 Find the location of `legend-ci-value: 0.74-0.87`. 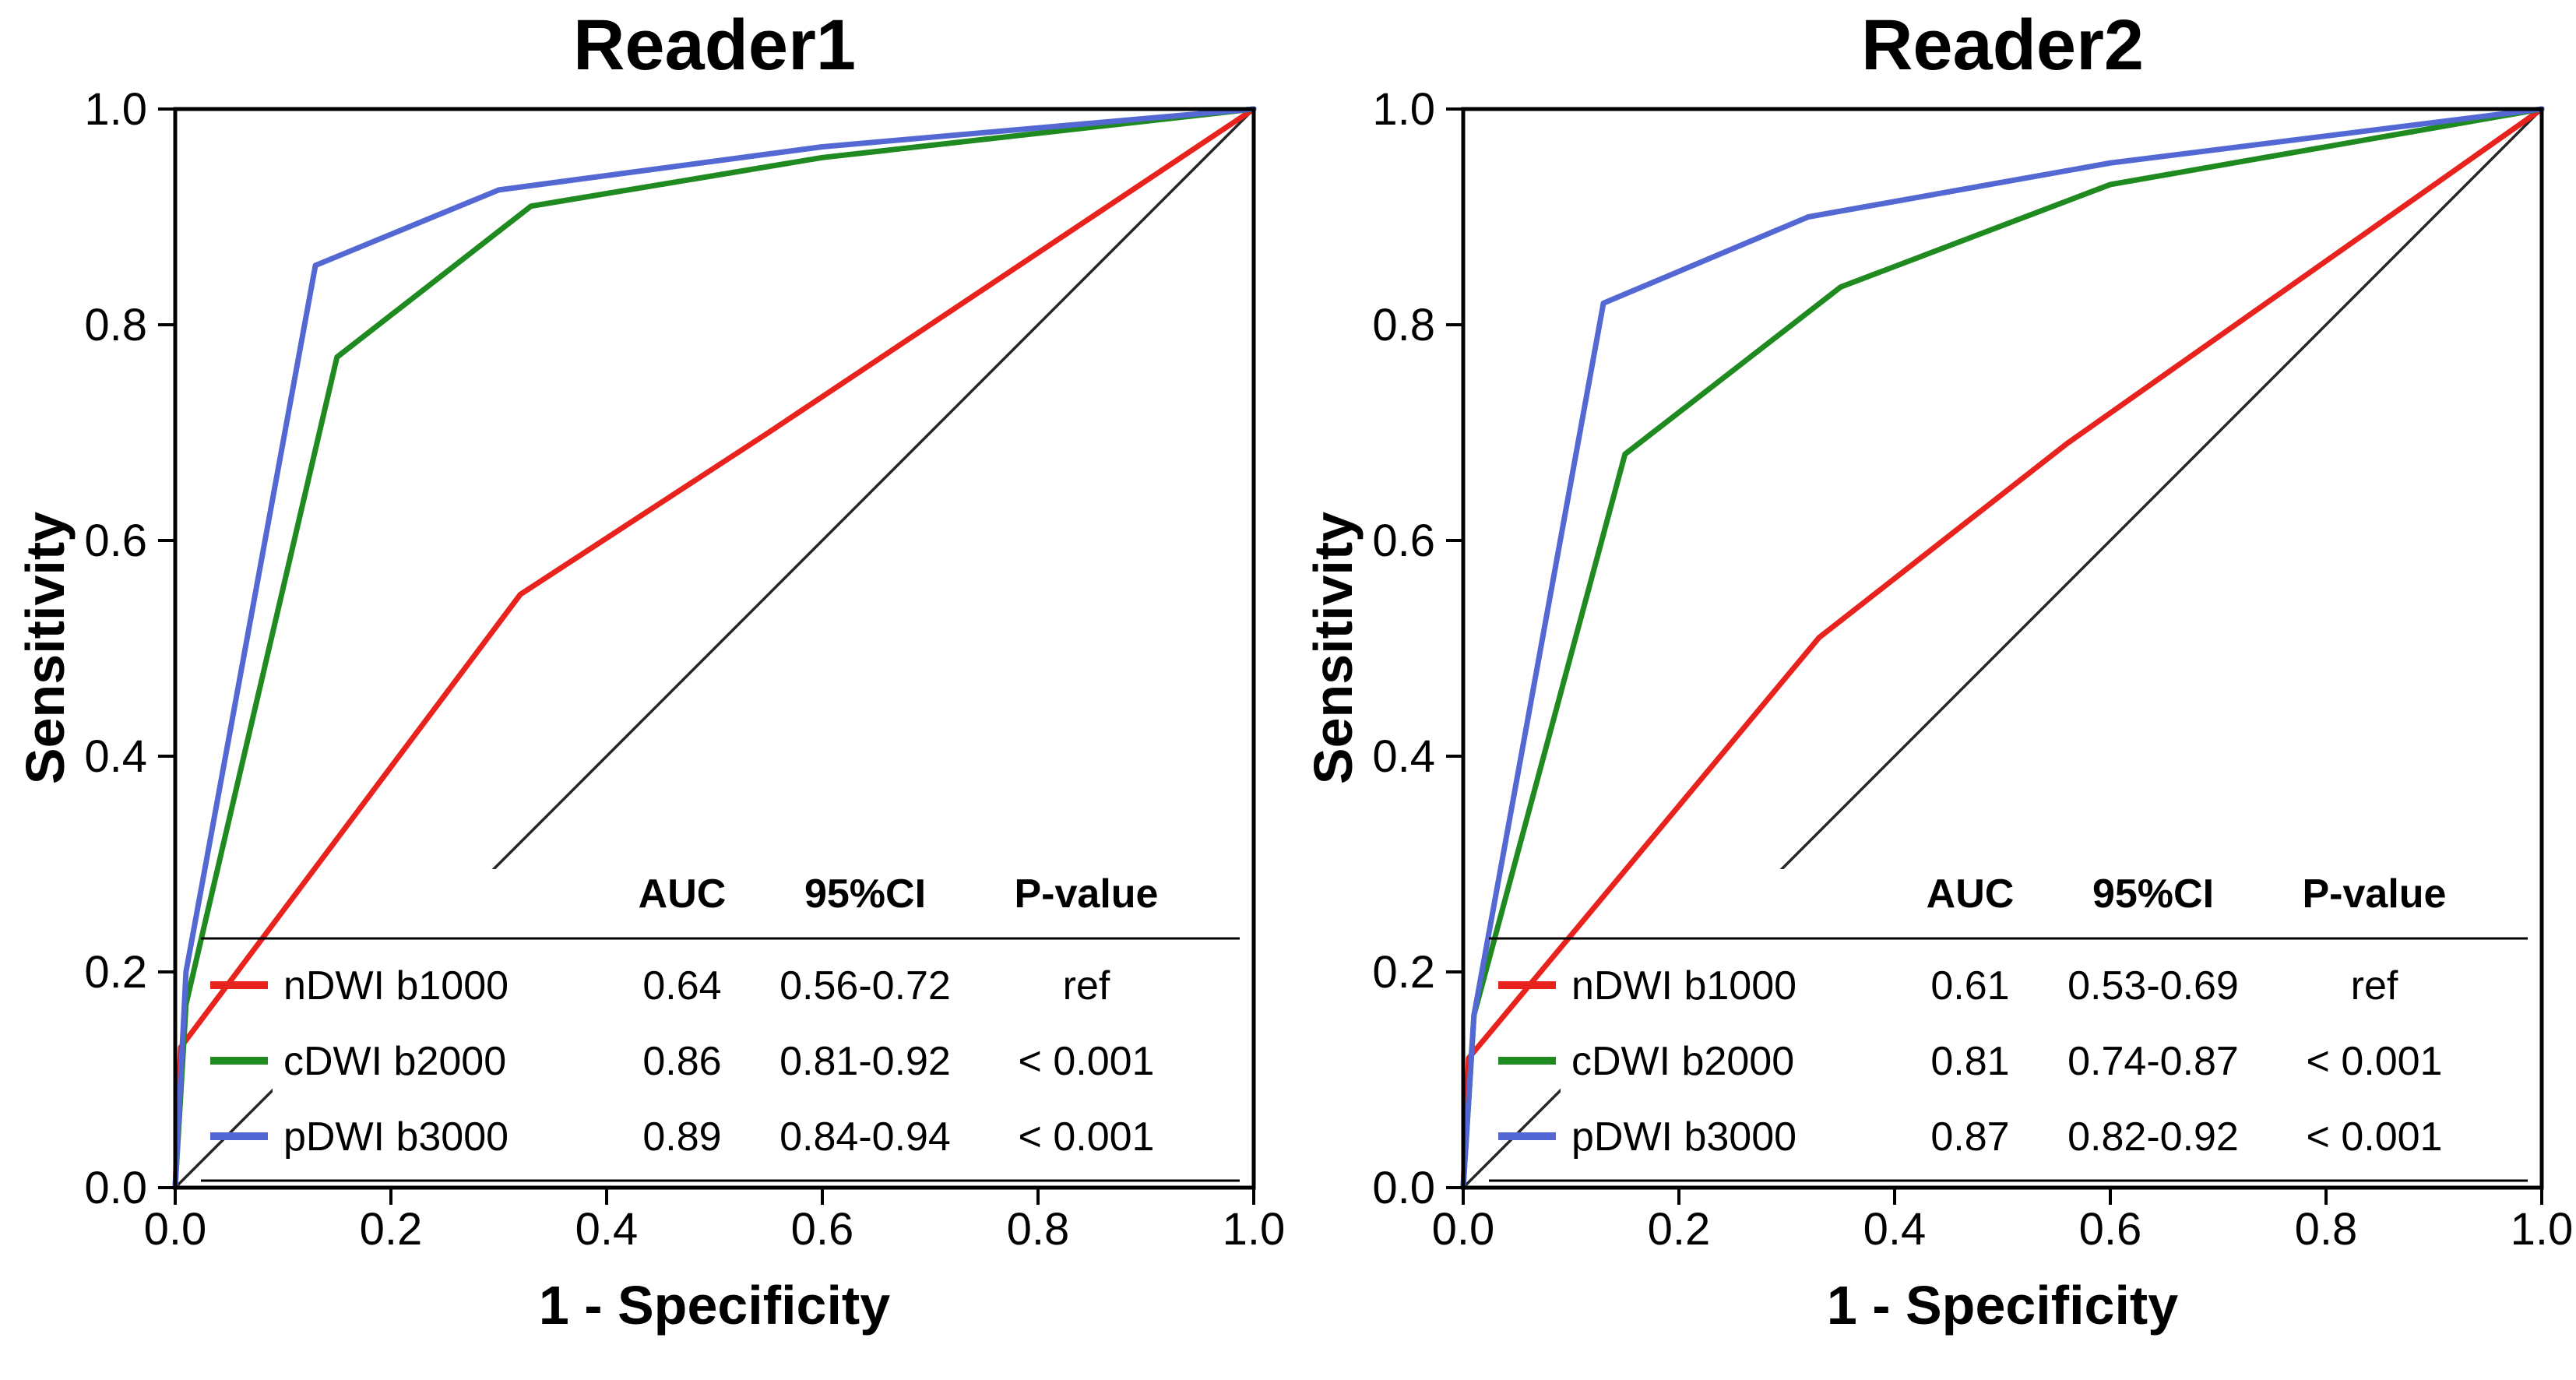

legend-ci-value: 0.74-0.87 is located at coordinates (2153, 1061).